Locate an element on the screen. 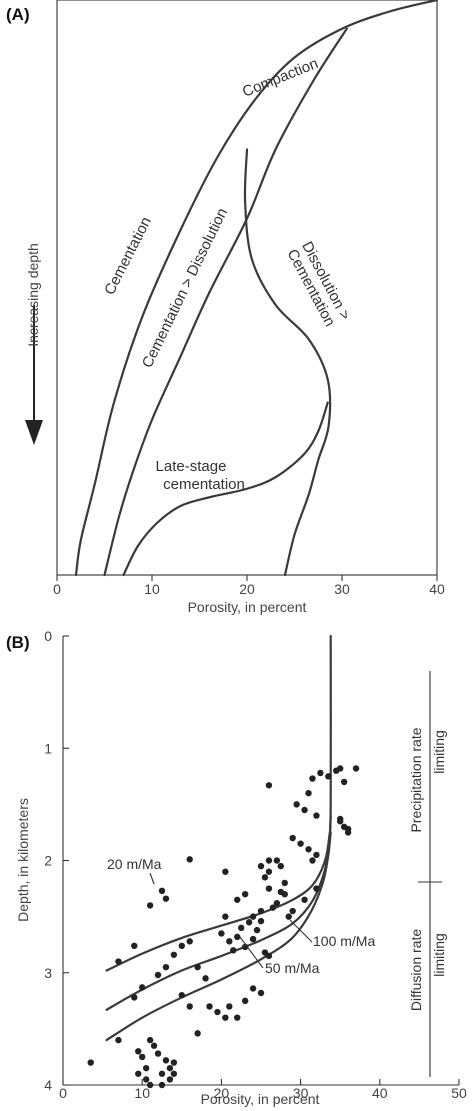 The width and height of the screenshot is (474, 1111). panel-b-x-tick-label: 40 is located at coordinates (380, 1093).